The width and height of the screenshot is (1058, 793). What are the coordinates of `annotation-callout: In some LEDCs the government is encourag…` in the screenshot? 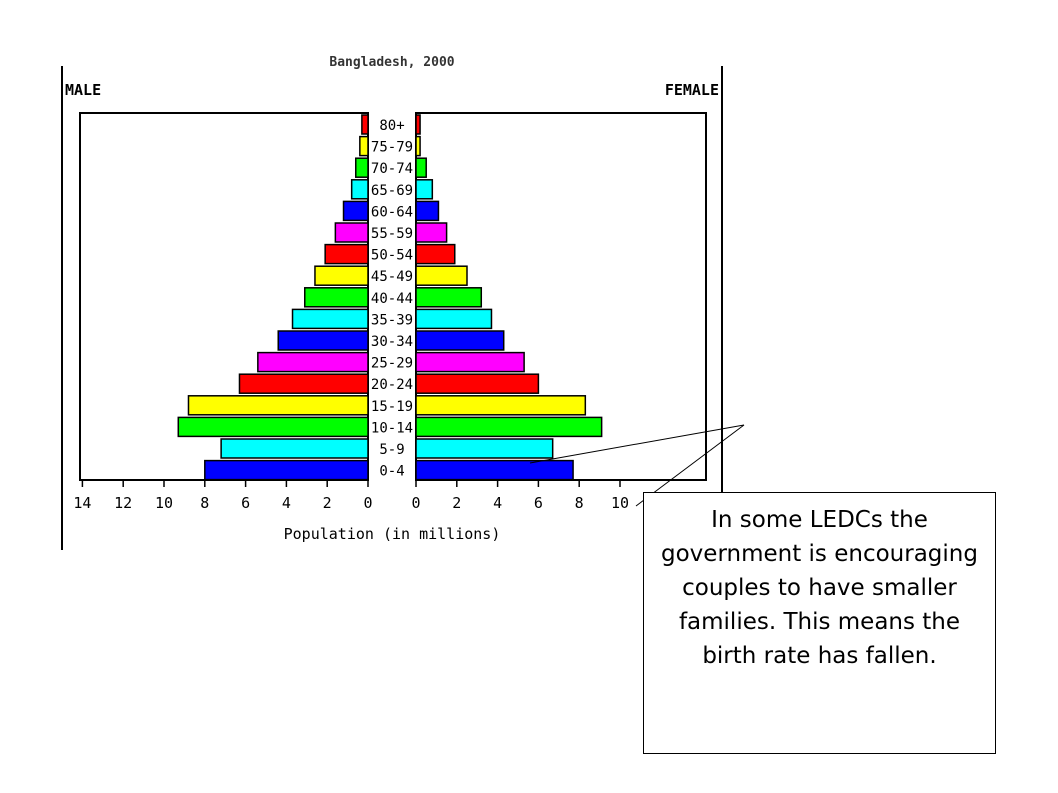 It's located at (819, 623).